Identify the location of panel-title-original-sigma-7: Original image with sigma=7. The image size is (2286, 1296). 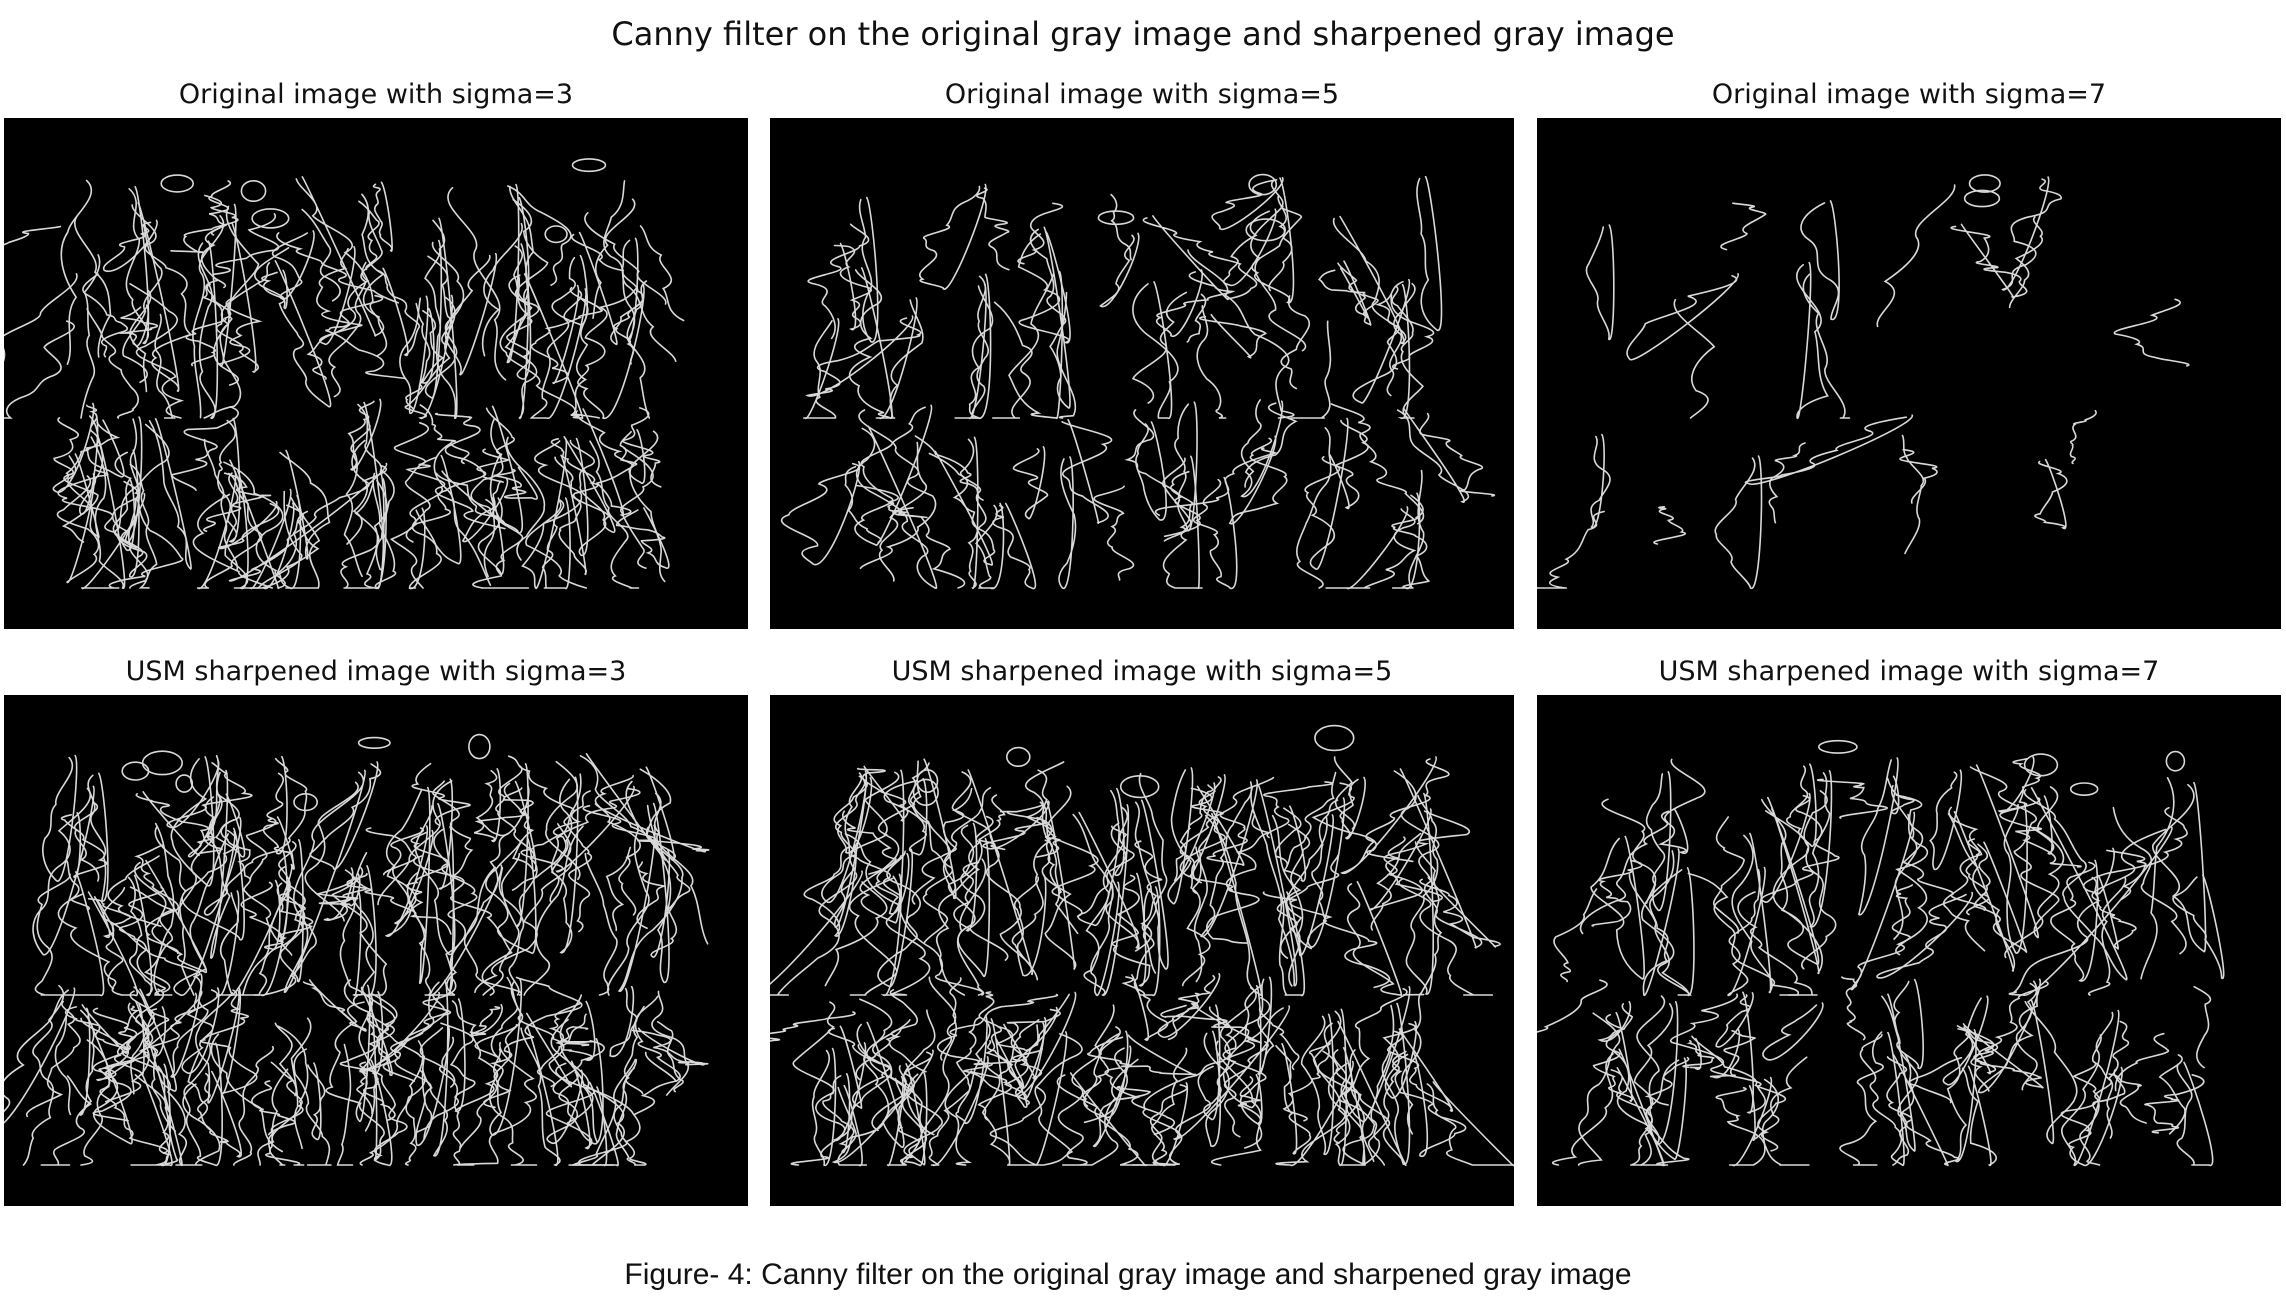
(1909, 94).